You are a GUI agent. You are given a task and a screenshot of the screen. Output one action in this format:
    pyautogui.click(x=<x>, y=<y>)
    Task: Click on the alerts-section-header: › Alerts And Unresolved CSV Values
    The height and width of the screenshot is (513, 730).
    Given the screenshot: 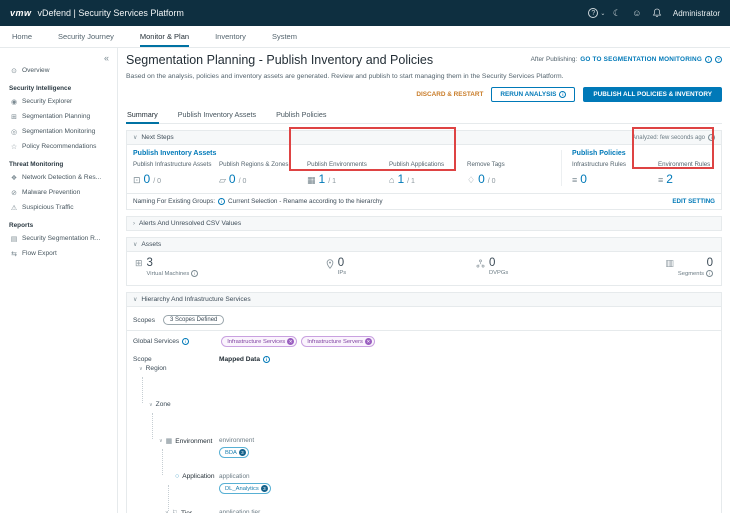 What is the action you would take?
    pyautogui.click(x=424, y=223)
    